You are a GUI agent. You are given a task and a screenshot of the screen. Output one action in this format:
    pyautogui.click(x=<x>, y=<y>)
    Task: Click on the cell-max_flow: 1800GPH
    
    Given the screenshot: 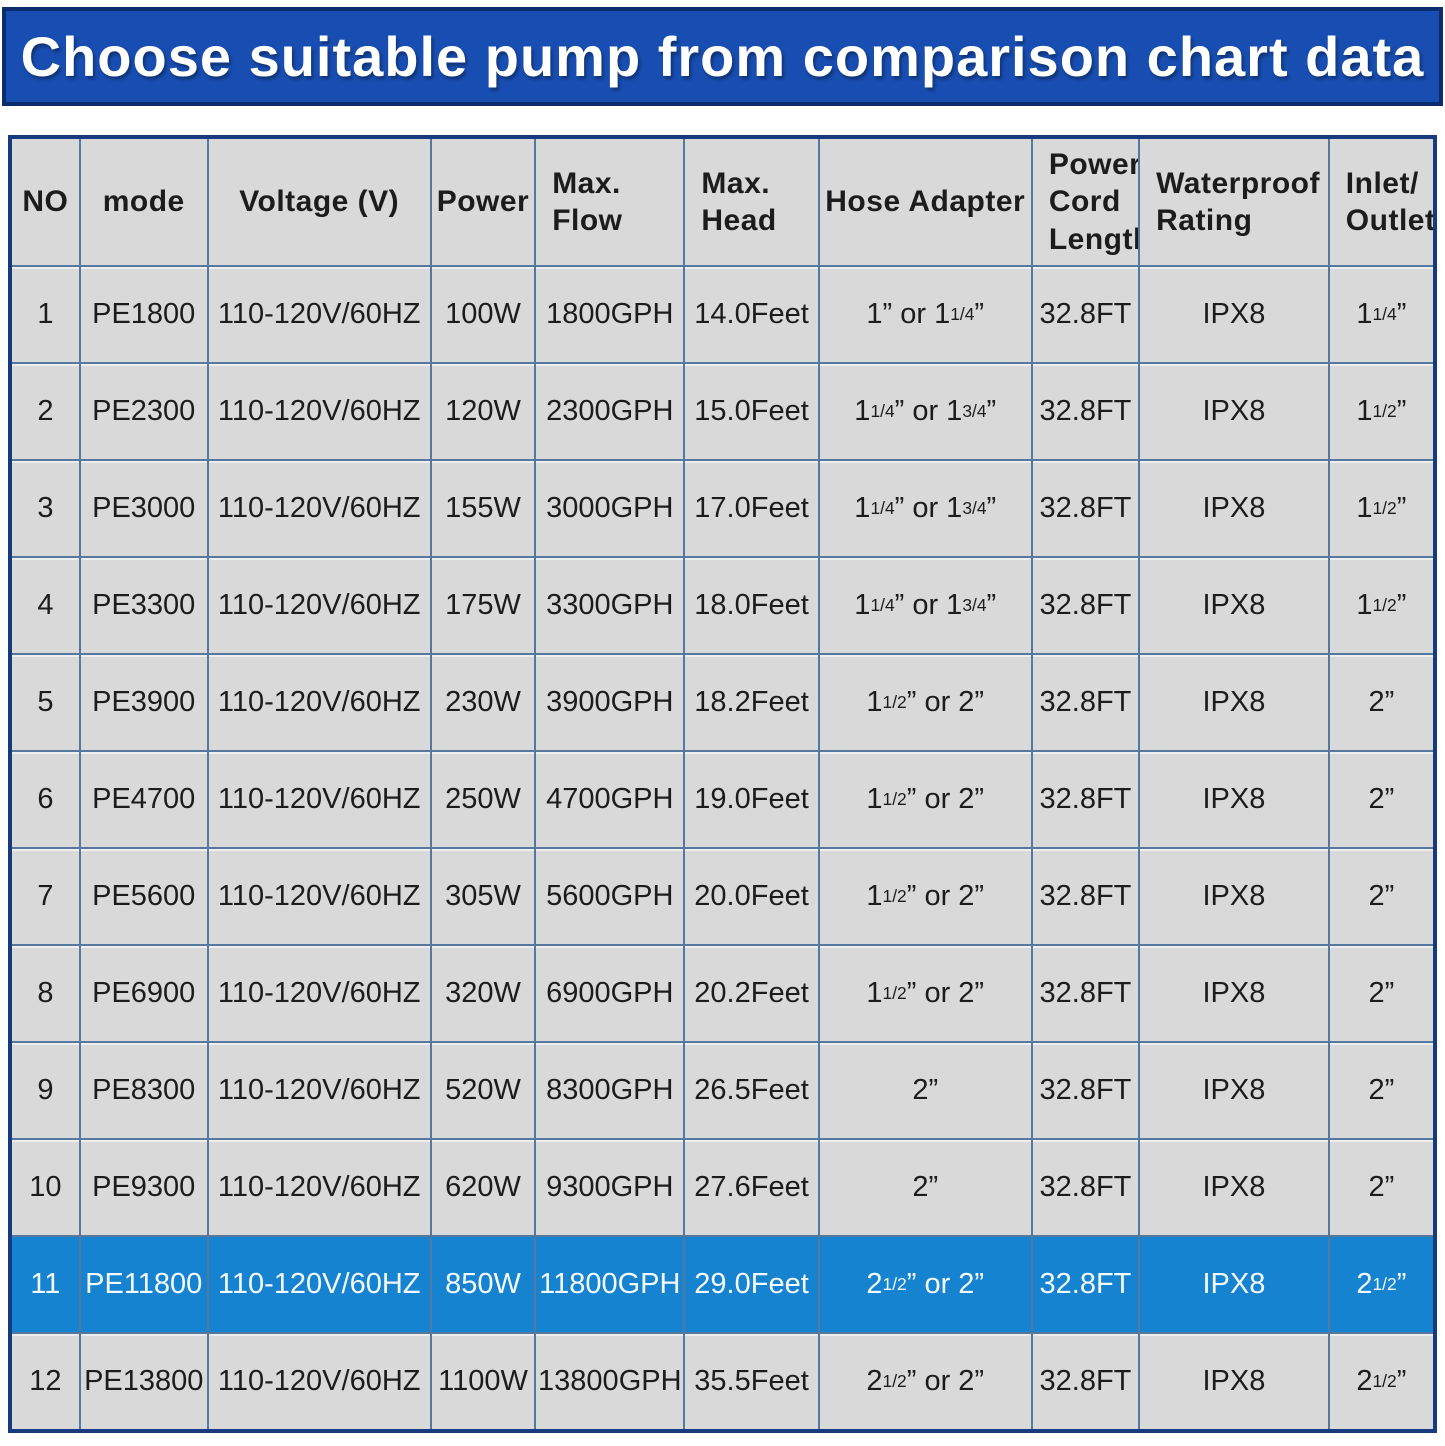 What is the action you would take?
    pyautogui.click(x=609, y=313)
    